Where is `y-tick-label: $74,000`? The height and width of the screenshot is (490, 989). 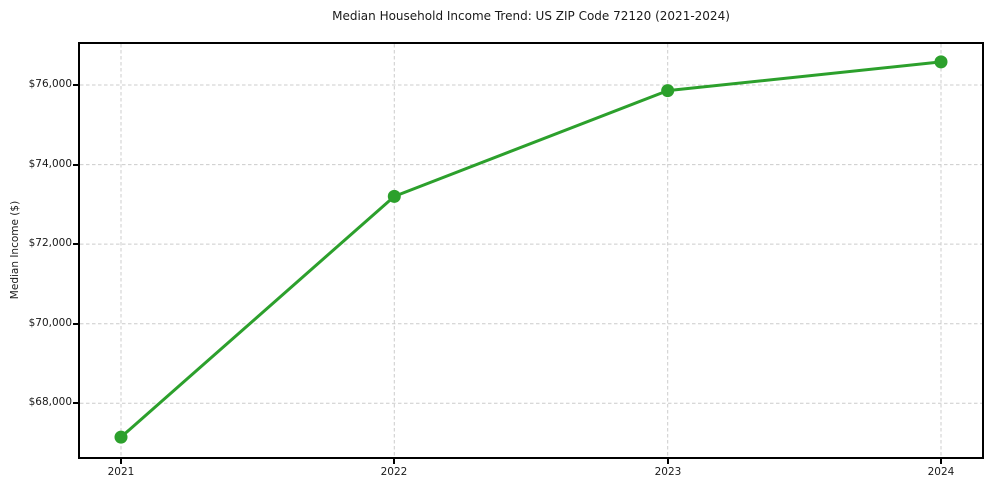
y-tick-label: $74,000 is located at coordinates (50, 164).